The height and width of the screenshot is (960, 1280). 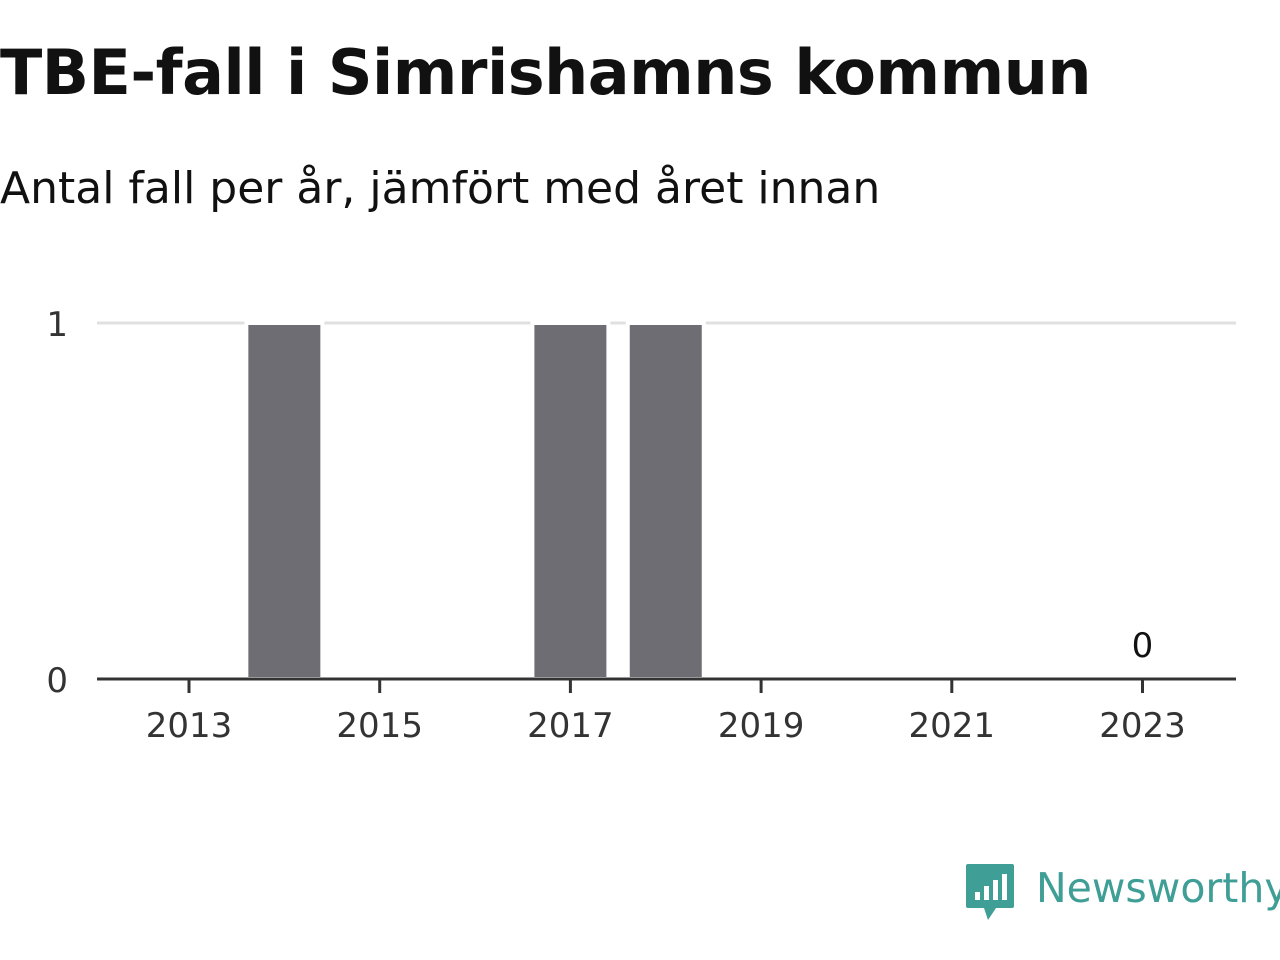 What do you see at coordinates (1143, 646) in the screenshot?
I see `data-label-2023: 0` at bounding box center [1143, 646].